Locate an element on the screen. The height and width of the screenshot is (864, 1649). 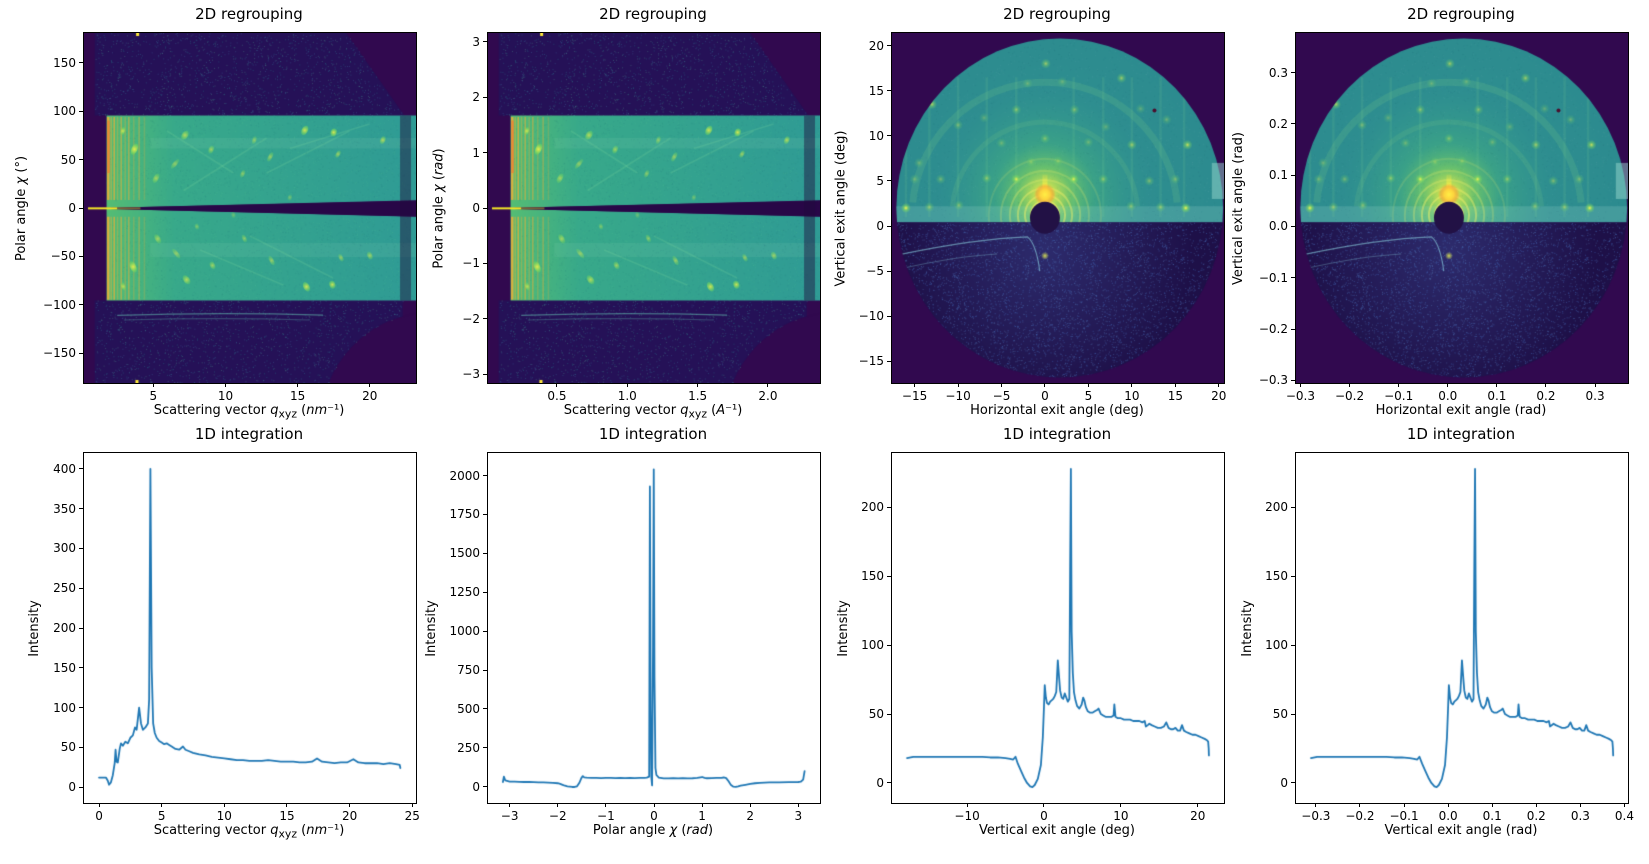
x-tick-label: −0.2 is located at coordinates (1360, 816).